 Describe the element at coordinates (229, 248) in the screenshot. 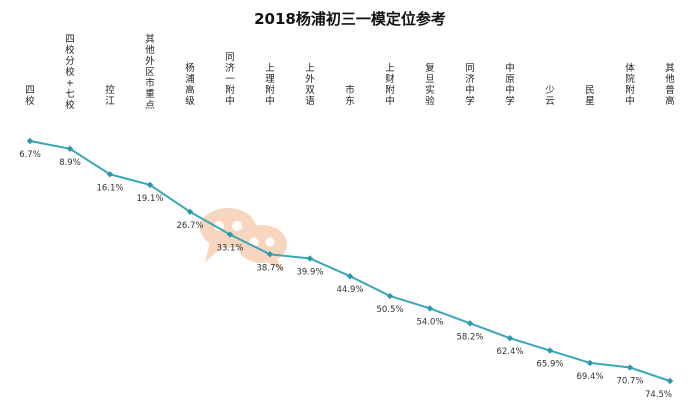

I see `data-label: 33.1%` at that location.